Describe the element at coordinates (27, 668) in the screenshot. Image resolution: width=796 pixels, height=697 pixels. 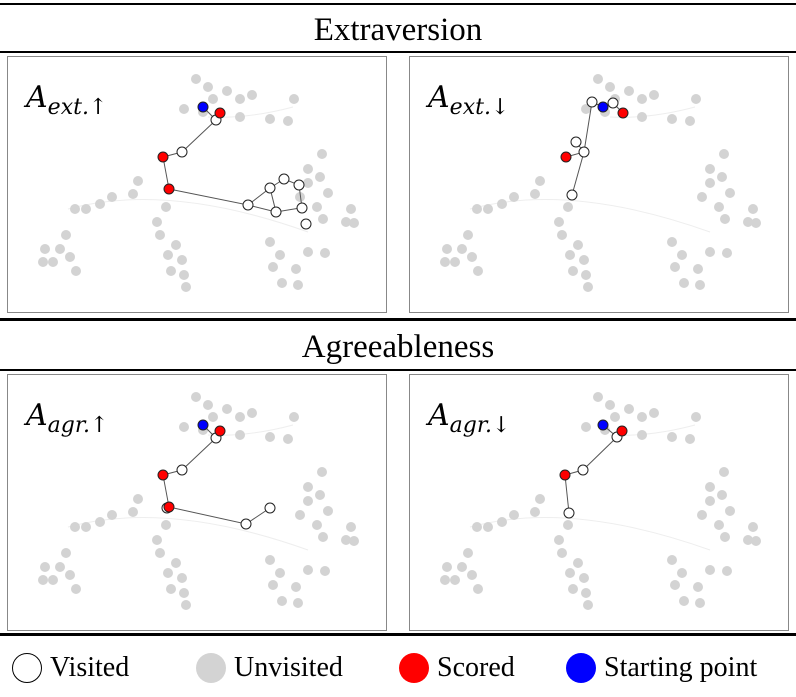
I see `visited-marker-icon` at that location.